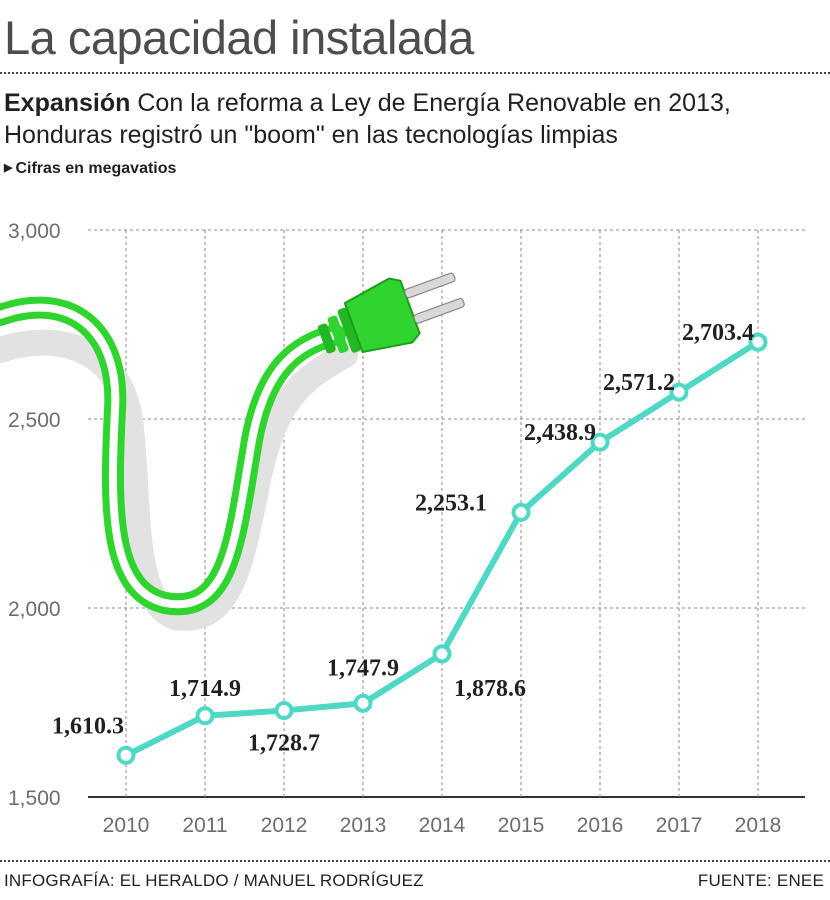 This screenshot has width=830, height=900. What do you see at coordinates (205, 689) in the screenshot?
I see `data-label: 1,714.9` at bounding box center [205, 689].